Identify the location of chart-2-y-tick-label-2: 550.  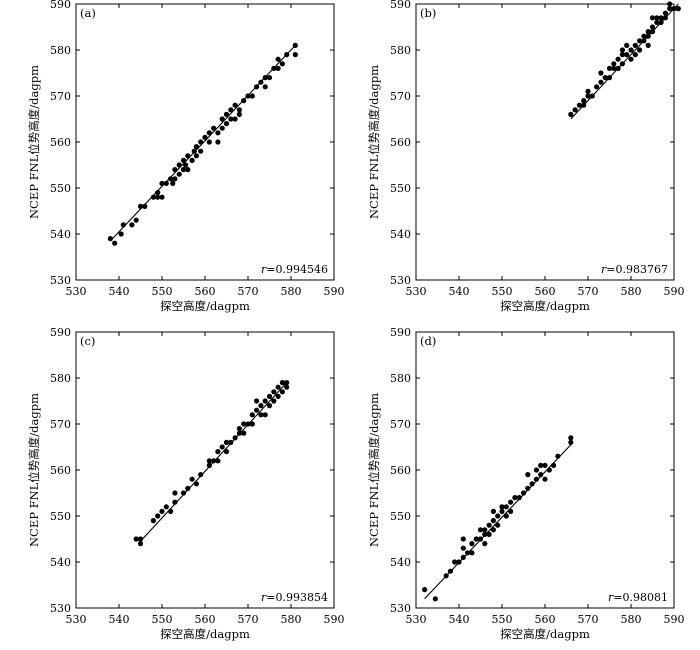
(60, 516).